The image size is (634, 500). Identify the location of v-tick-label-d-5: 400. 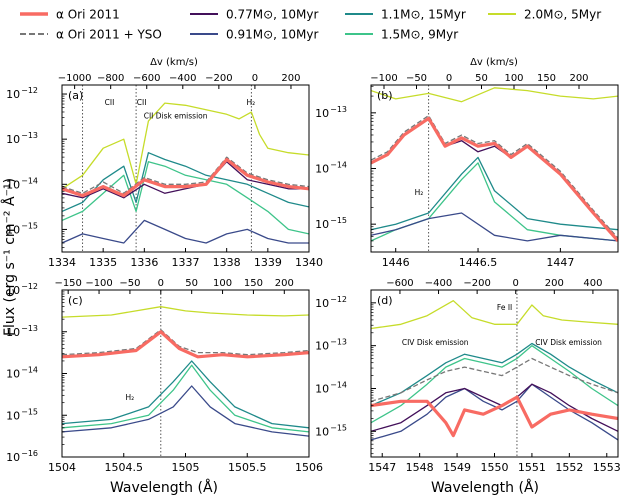
(592, 283).